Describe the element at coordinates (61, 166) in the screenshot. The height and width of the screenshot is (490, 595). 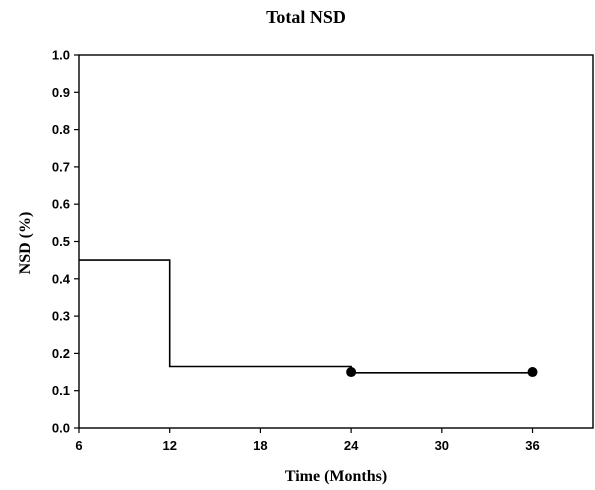
I see `y-tick-label: 0.7` at that location.